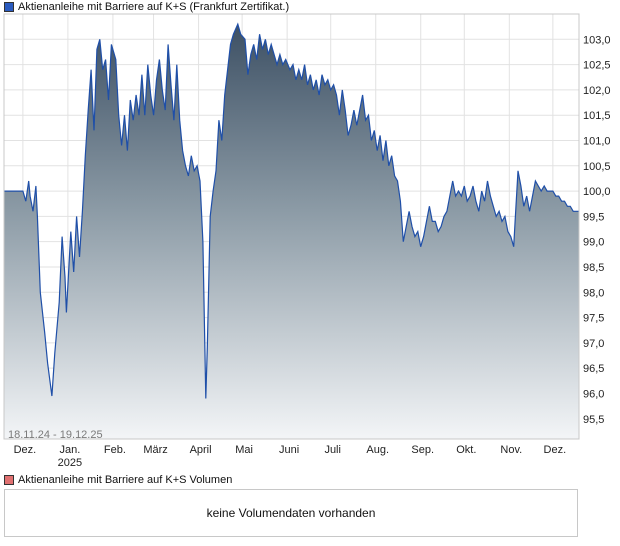 The width and height of the screenshot is (620, 546). Describe the element at coordinates (597, 66) in the screenshot. I see `y-tick-label: 102,5` at that location.